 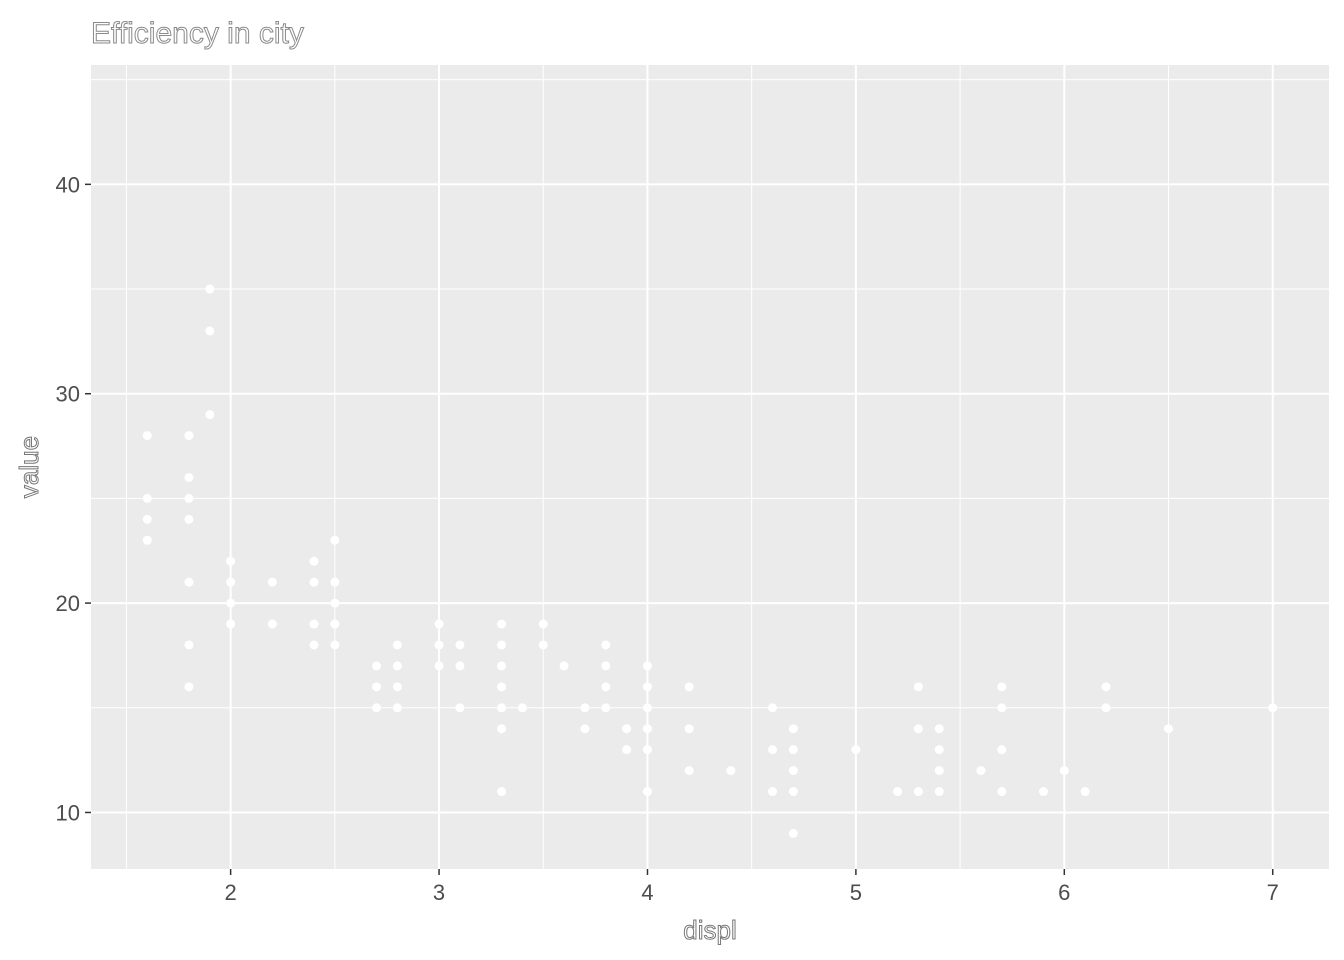 What do you see at coordinates (68, 394) in the screenshot?
I see `y-tick-label: 30` at bounding box center [68, 394].